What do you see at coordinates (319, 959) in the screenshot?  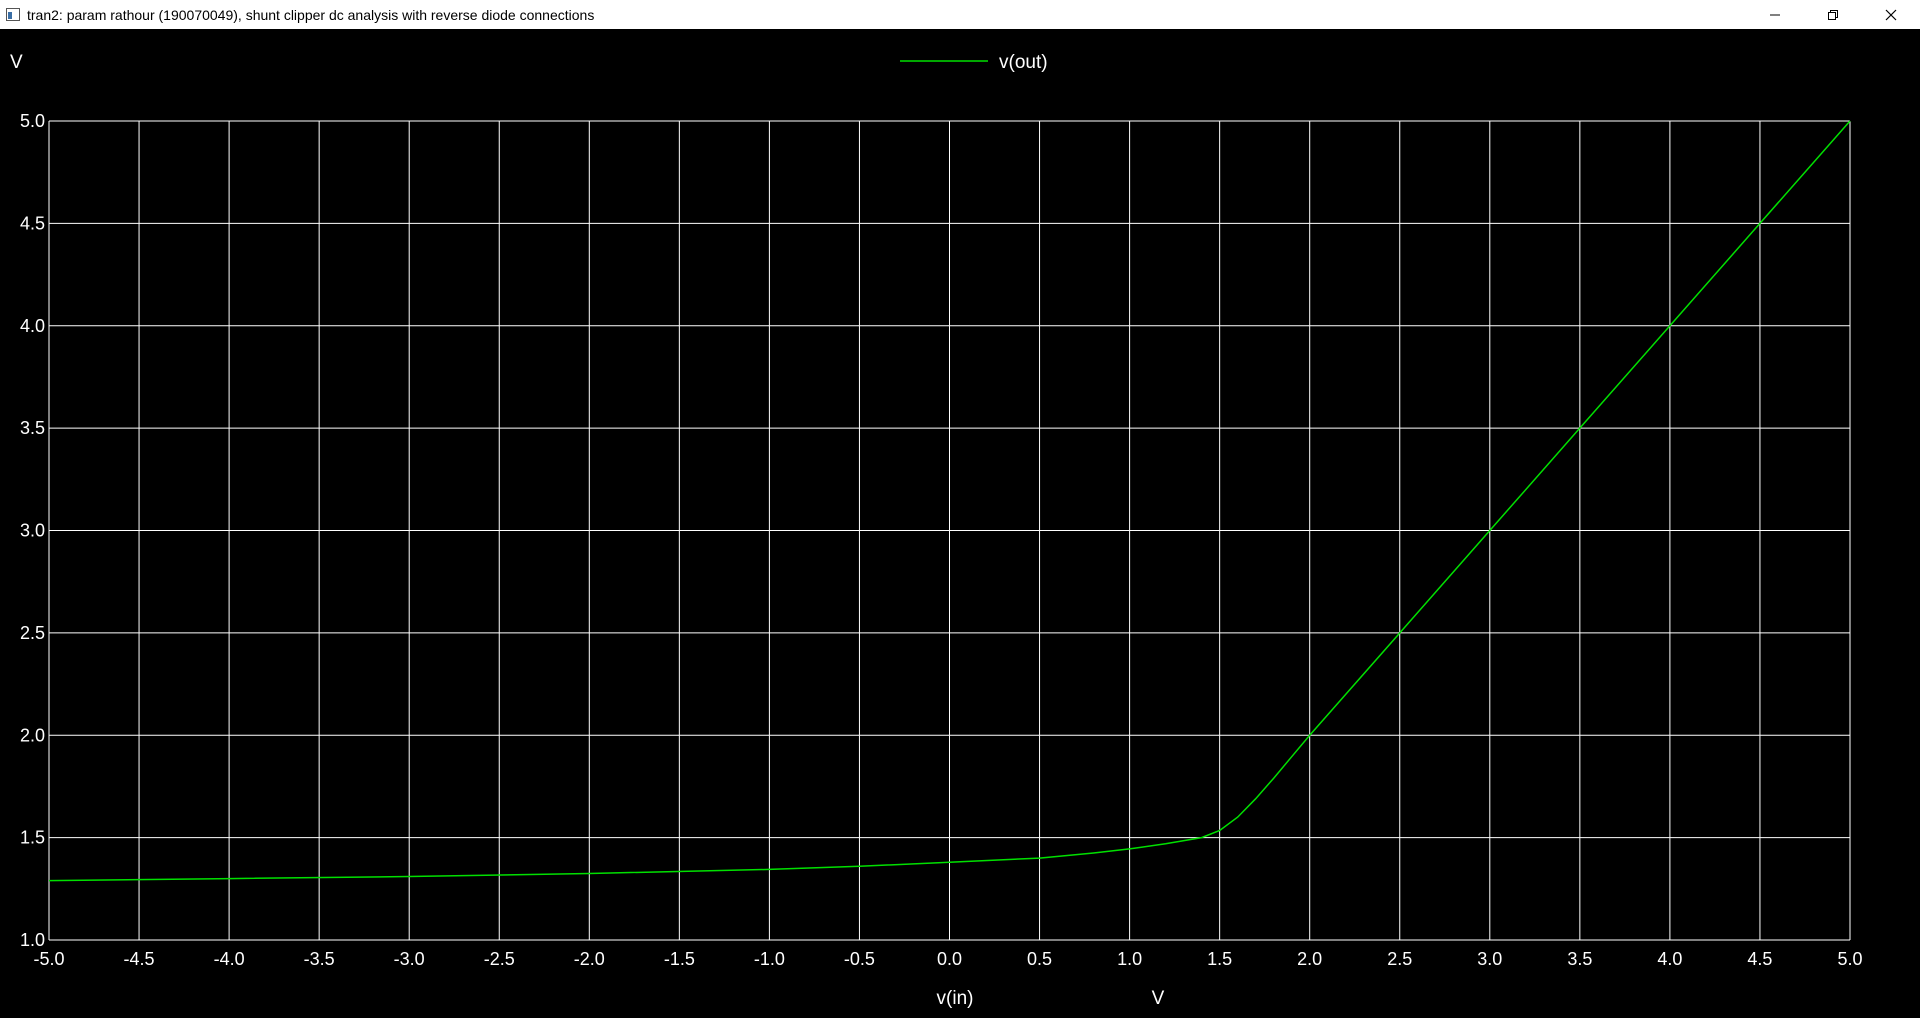 I see `x-tick-label: -3.5` at bounding box center [319, 959].